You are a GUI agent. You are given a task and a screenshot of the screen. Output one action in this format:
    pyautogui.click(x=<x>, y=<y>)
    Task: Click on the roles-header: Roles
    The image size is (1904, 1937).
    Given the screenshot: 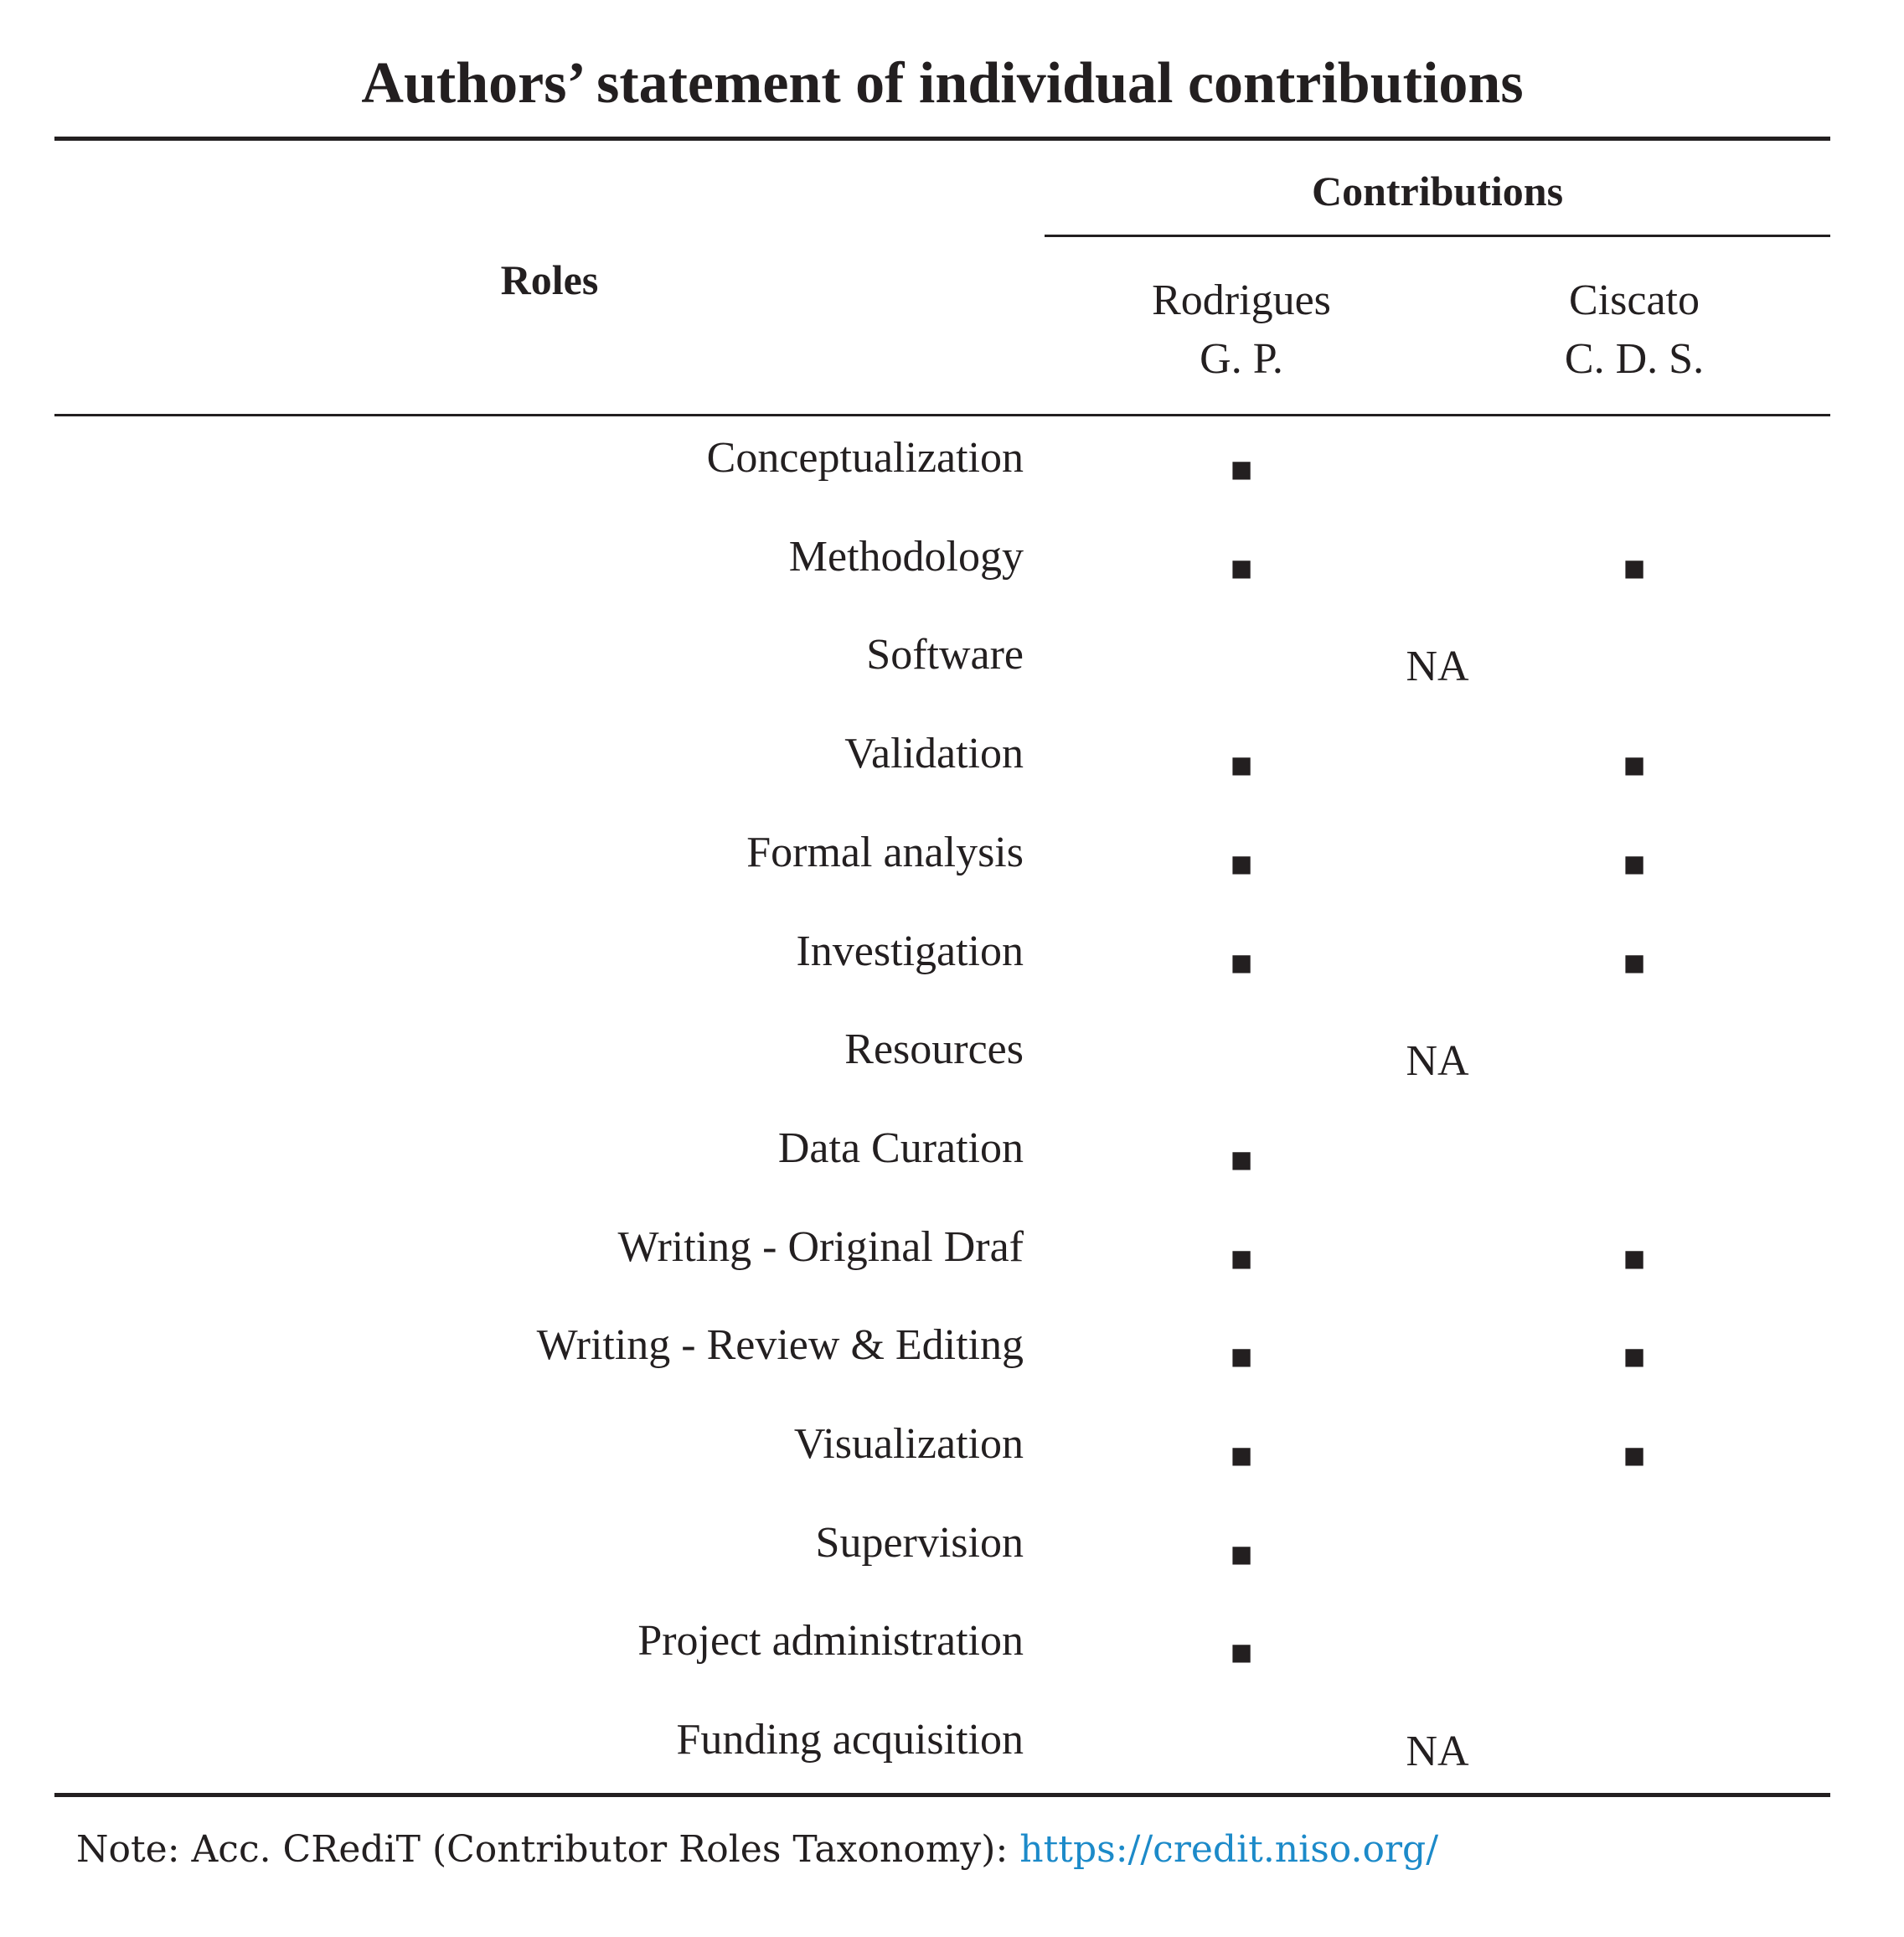 What is the action you would take?
    pyautogui.click(x=550, y=280)
    